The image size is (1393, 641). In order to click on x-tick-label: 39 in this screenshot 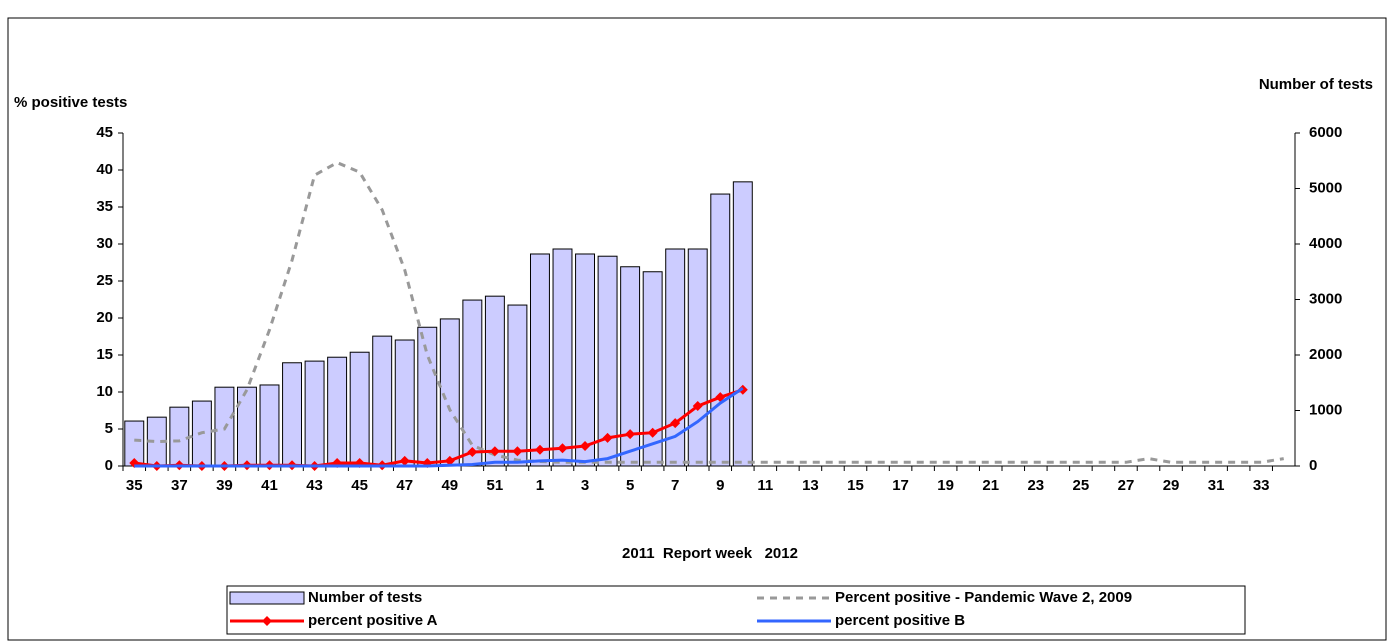, I will do `click(224, 485)`.